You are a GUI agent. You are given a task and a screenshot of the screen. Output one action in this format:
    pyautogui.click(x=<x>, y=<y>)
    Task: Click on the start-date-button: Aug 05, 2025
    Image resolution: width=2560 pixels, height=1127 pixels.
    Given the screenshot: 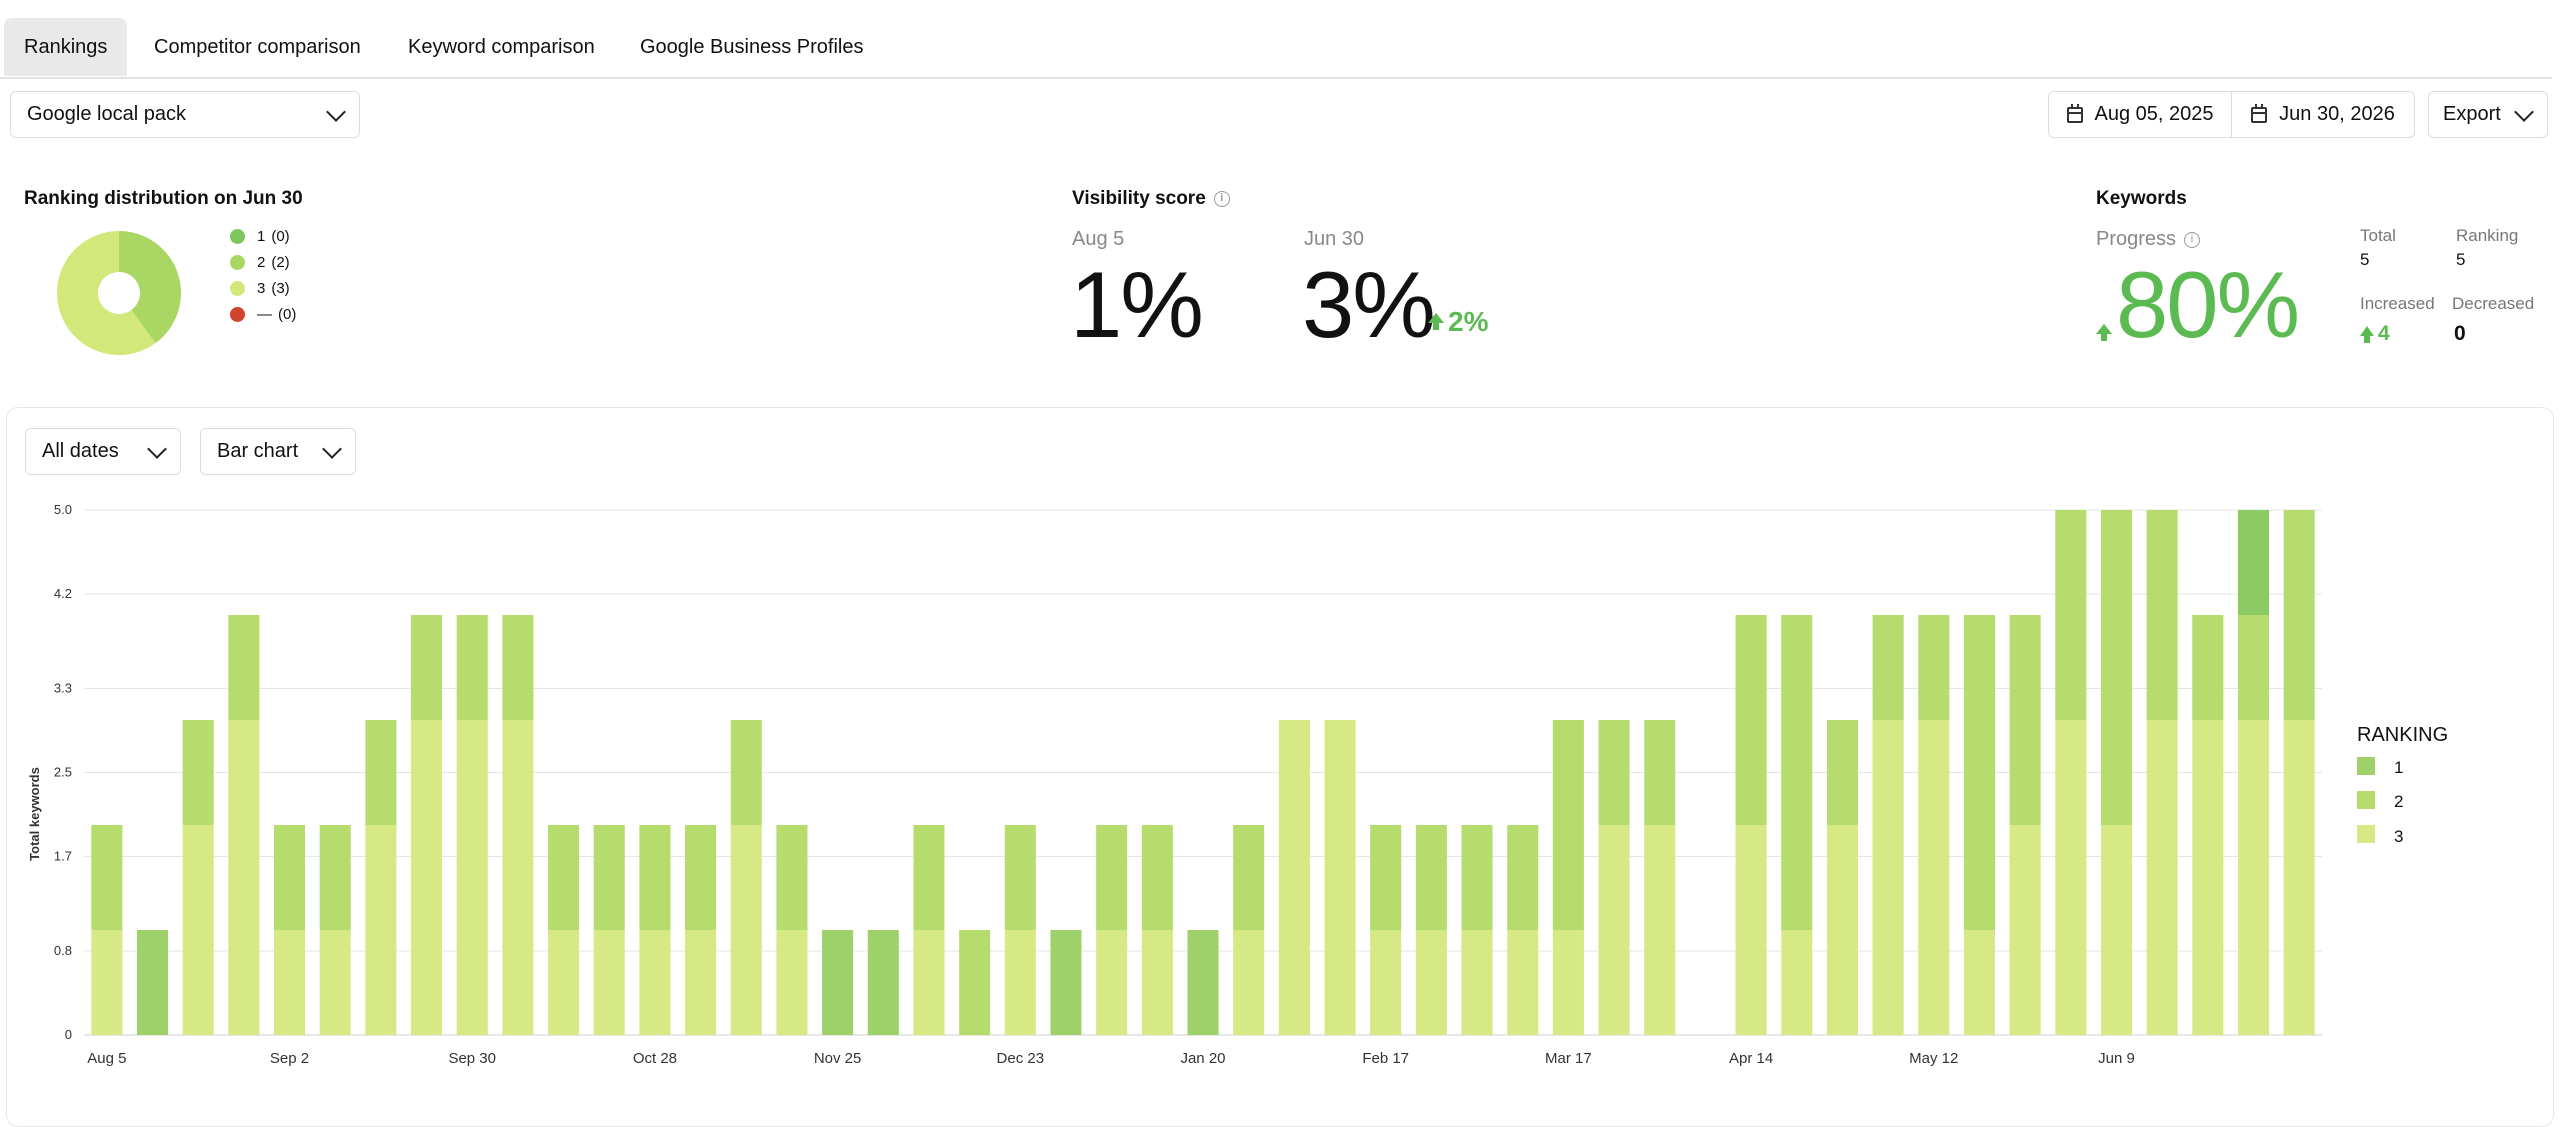 What is the action you would take?
    pyautogui.click(x=2140, y=114)
    